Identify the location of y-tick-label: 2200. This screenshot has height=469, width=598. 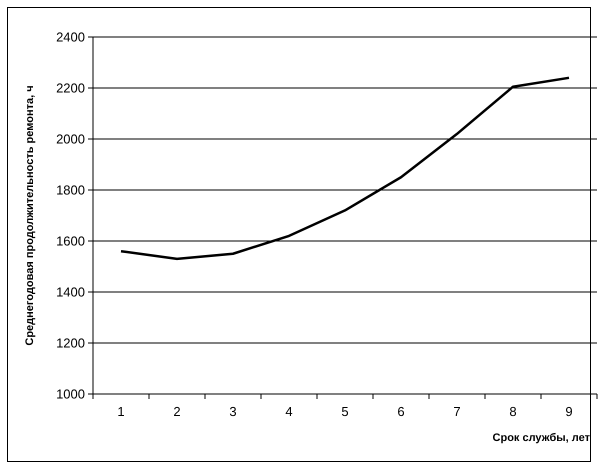
(70, 88).